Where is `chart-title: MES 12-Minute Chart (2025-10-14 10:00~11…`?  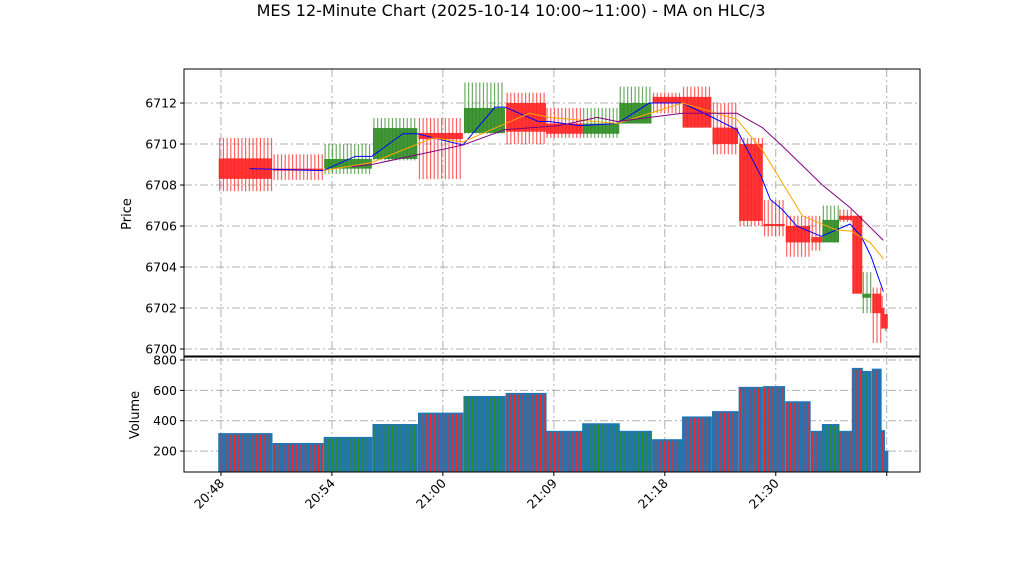 chart-title: MES 12-Minute Chart (2025-10-14 10:00~11… is located at coordinates (511, 10).